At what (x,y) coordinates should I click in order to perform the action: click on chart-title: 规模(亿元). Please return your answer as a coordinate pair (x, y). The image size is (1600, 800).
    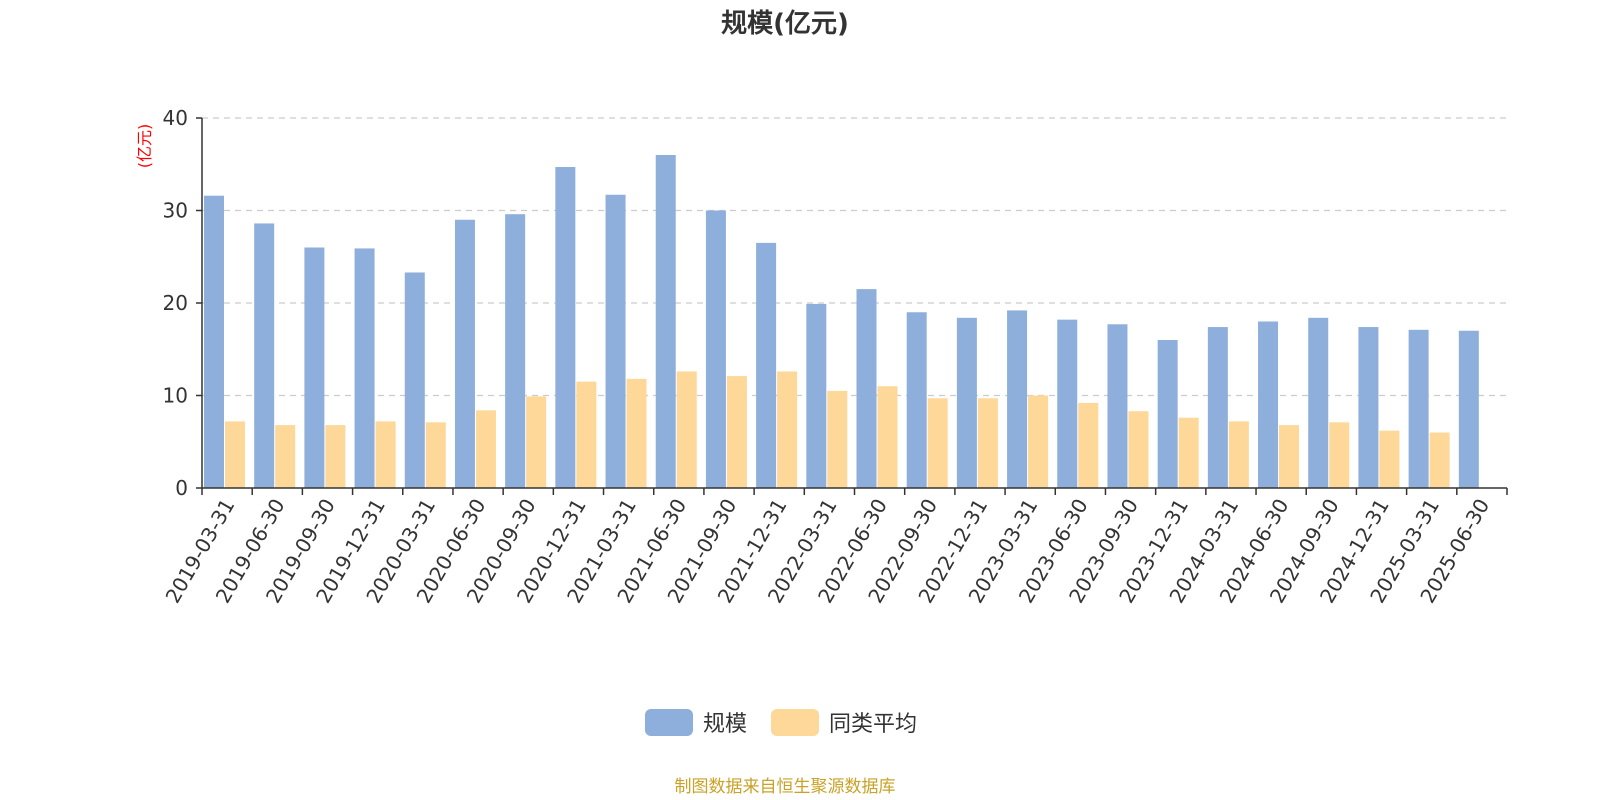
    Looking at the image, I should click on (785, 24).